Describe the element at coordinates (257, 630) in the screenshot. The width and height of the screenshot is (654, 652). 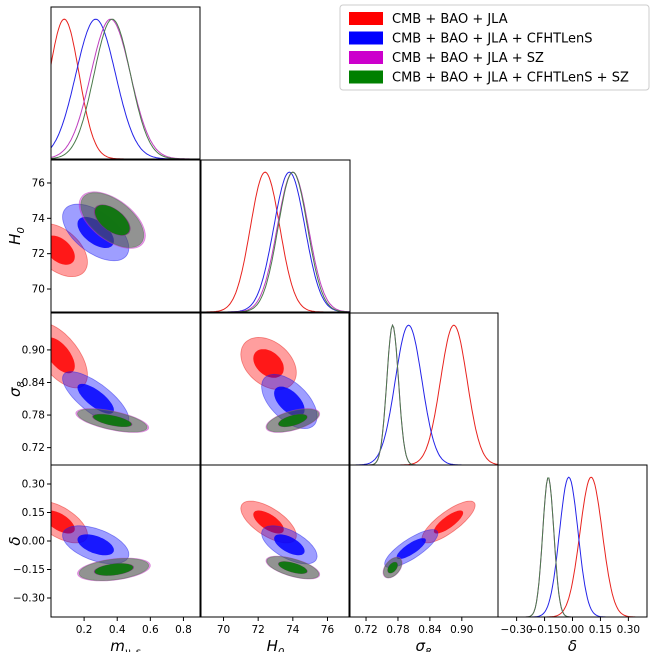
I see `x-tick-label: 72` at that location.